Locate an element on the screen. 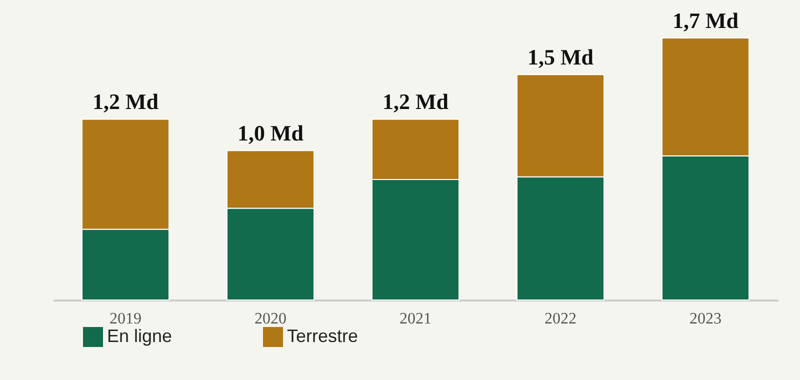  annotation: 1,5 Md is located at coordinates (561, 57).